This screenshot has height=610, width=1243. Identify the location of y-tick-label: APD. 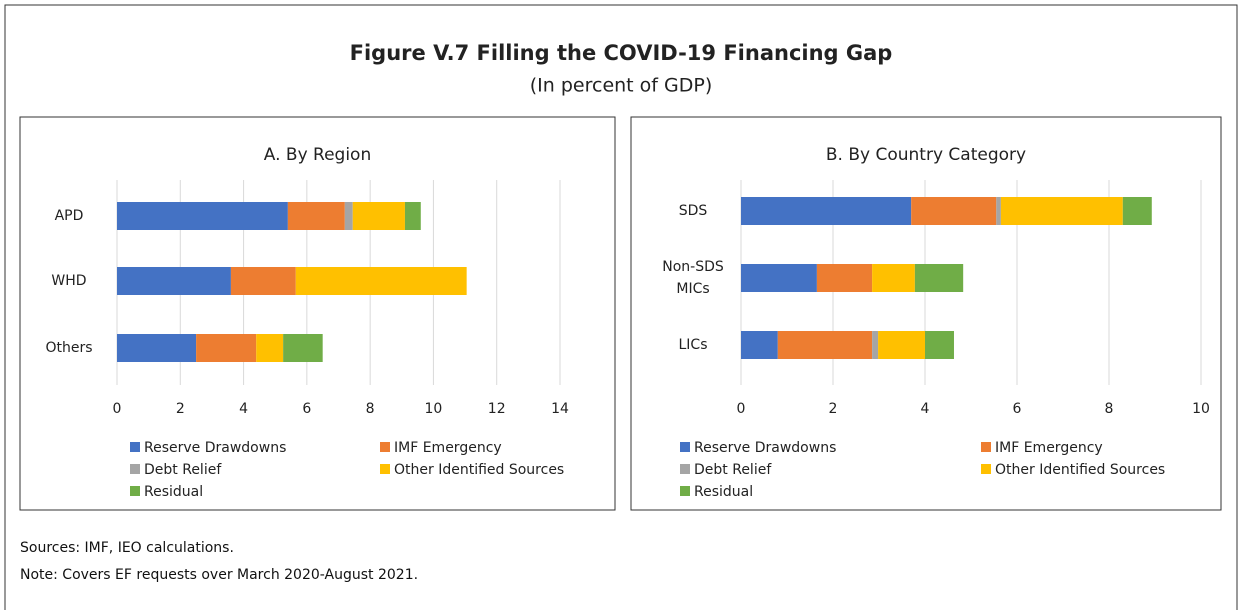
(69, 216).